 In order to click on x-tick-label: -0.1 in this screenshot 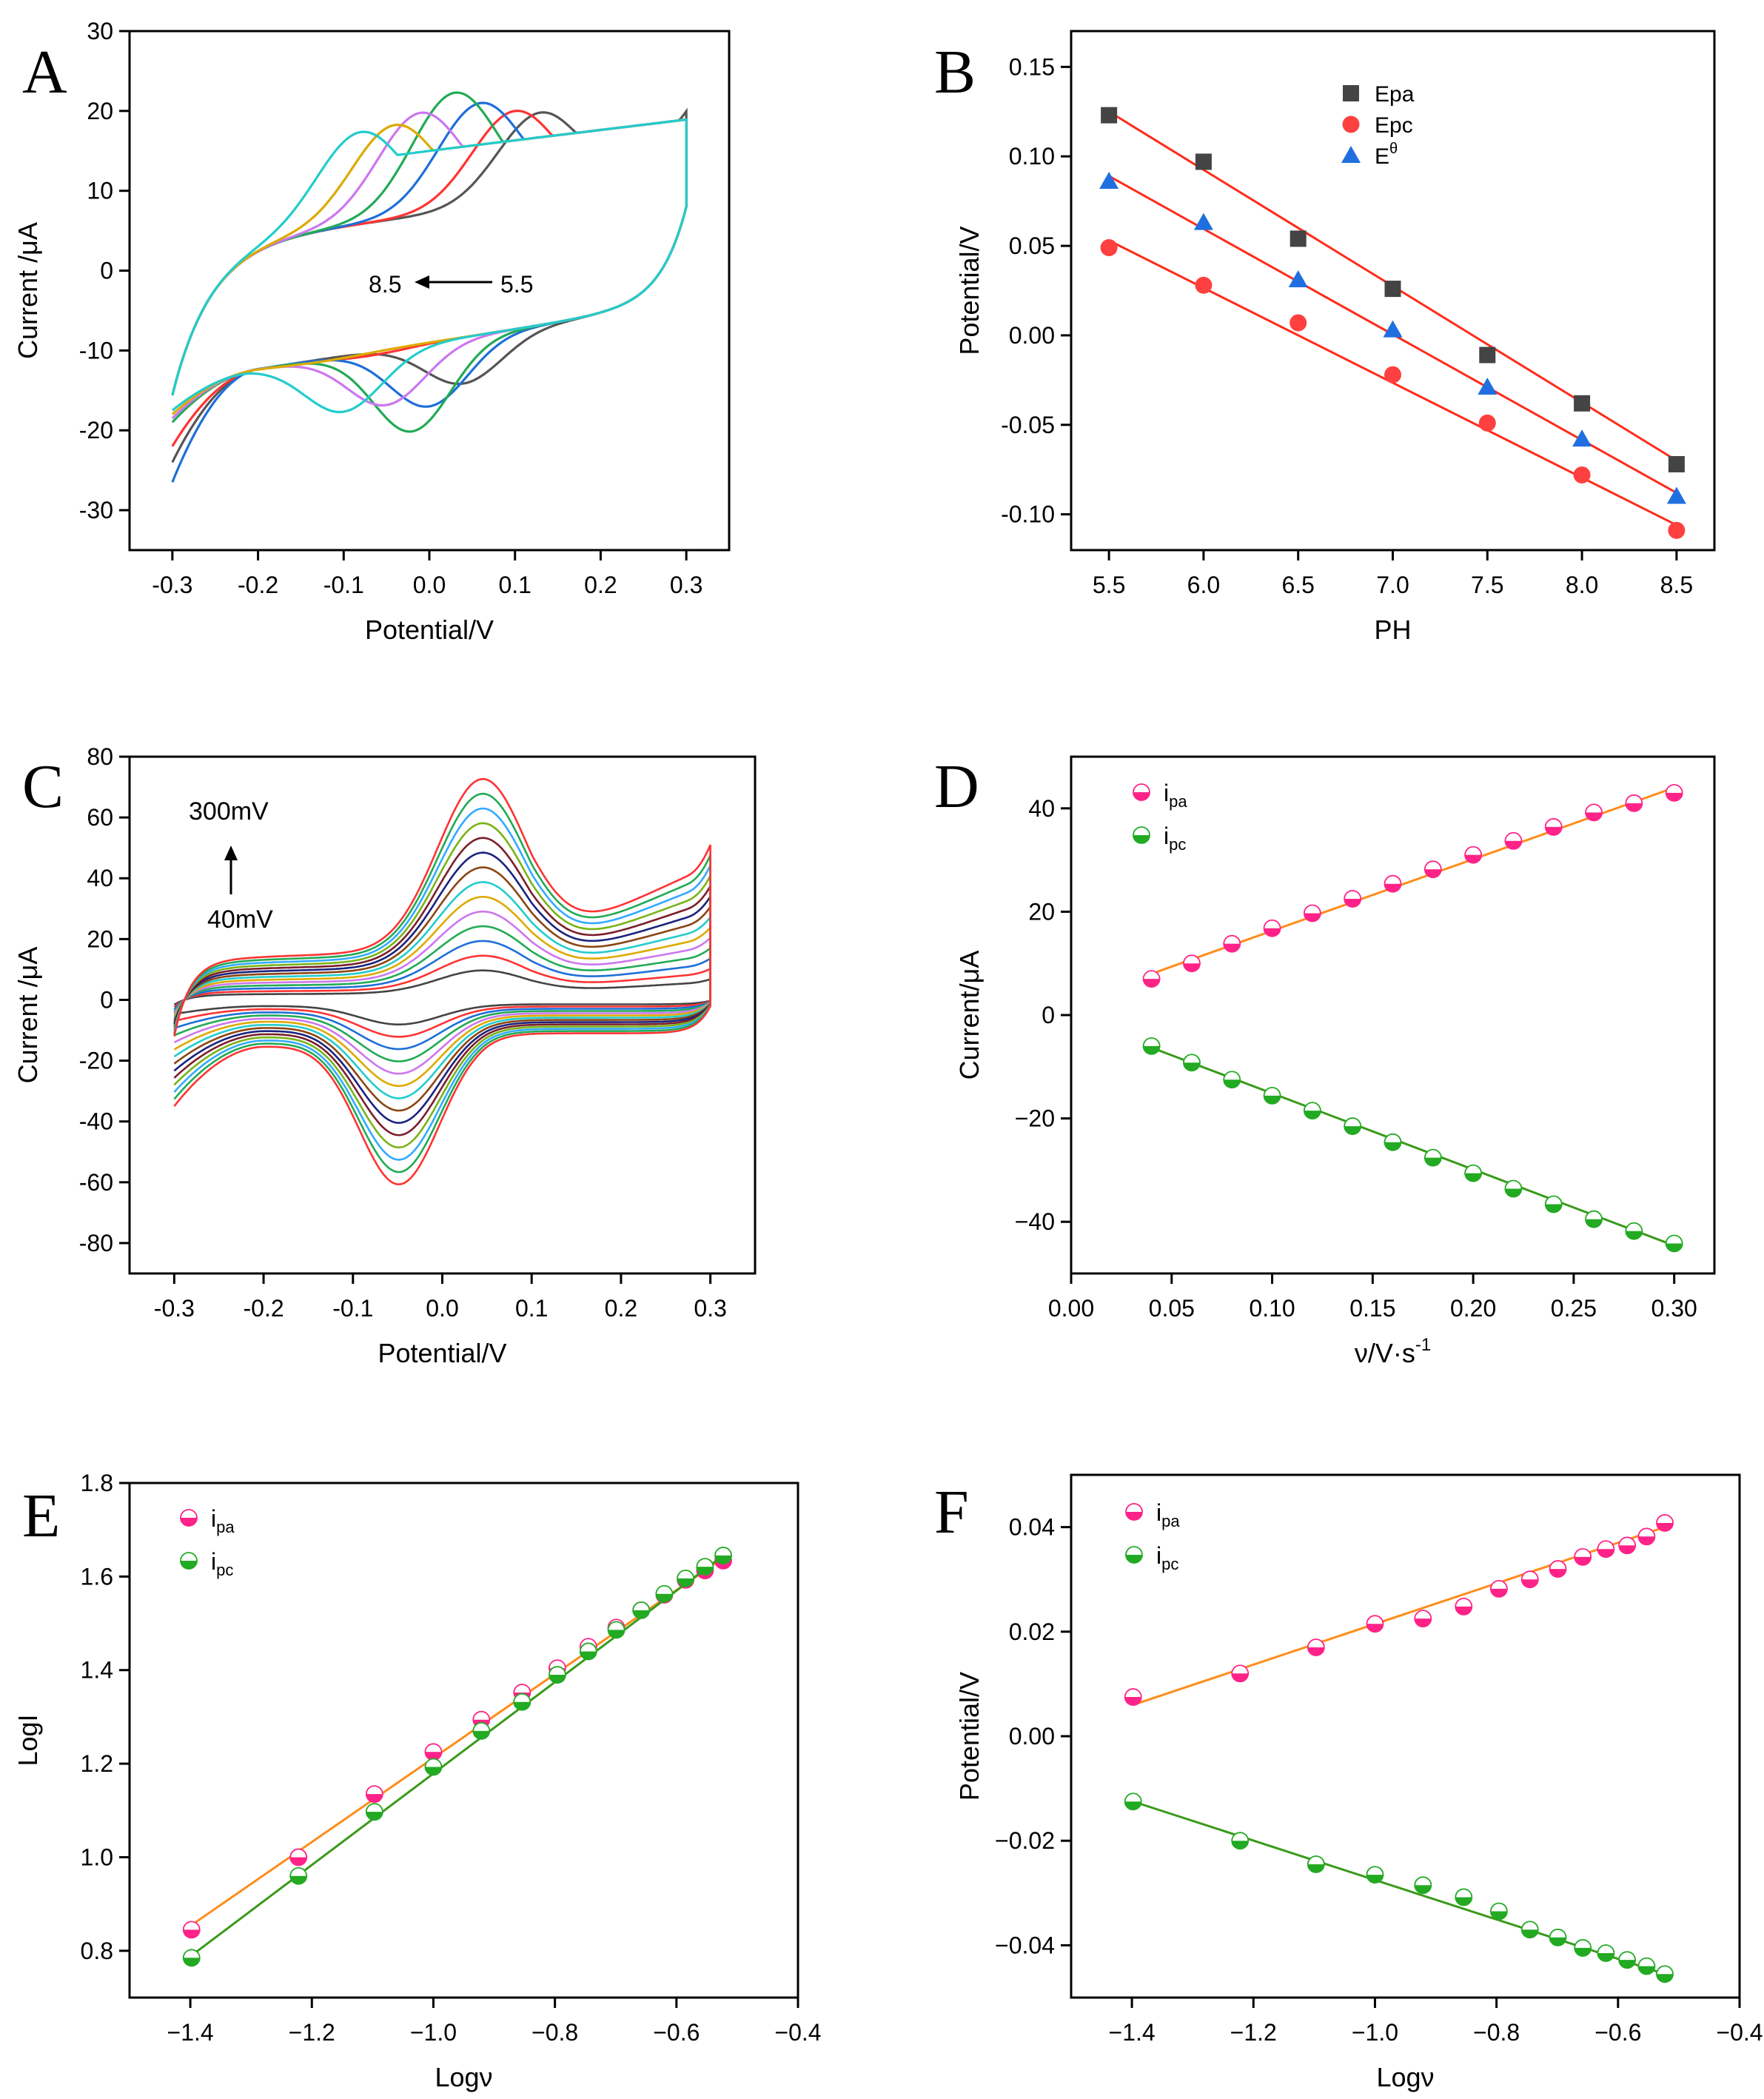, I will do `click(352, 1308)`.